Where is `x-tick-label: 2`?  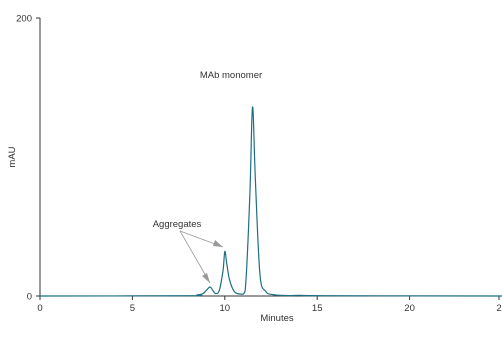
x-tick-label: 2 is located at coordinates (498, 308).